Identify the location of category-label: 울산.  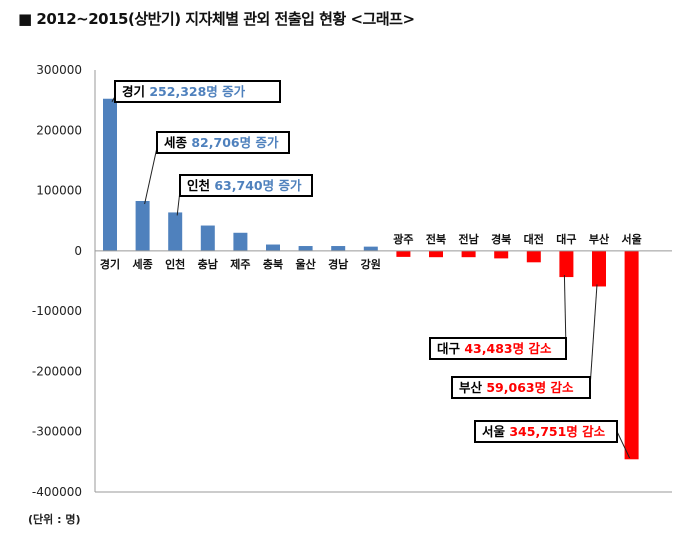
(305, 264).